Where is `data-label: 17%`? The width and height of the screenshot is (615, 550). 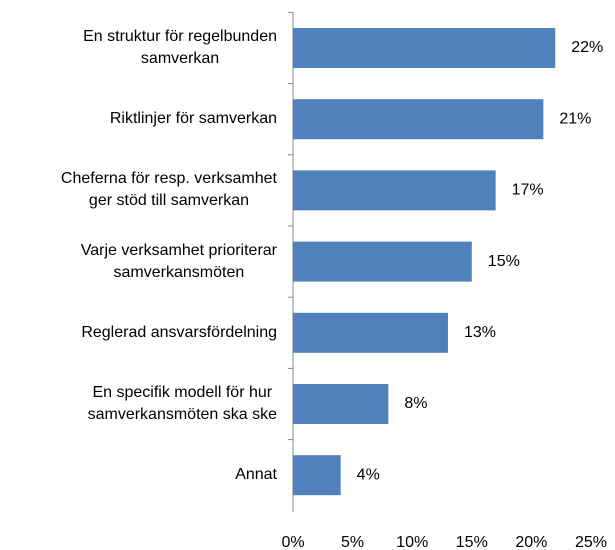 data-label: 17% is located at coordinates (528, 190).